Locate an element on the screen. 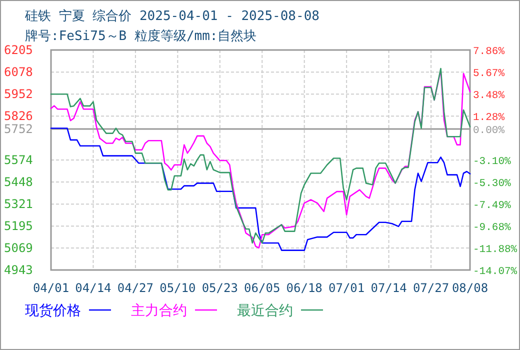 Image resolution: width=520 pixels, height=350 pixels. x-tick-label: 04/14 is located at coordinates (93, 288).